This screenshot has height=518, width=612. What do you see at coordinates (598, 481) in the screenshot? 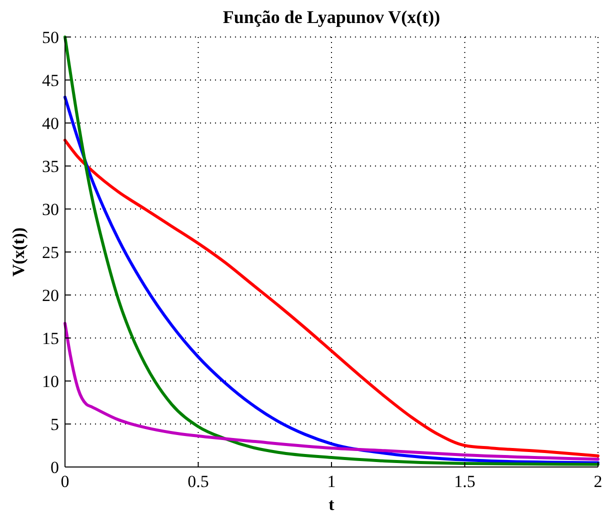
I see `x-tick-label: 2` at bounding box center [598, 481].